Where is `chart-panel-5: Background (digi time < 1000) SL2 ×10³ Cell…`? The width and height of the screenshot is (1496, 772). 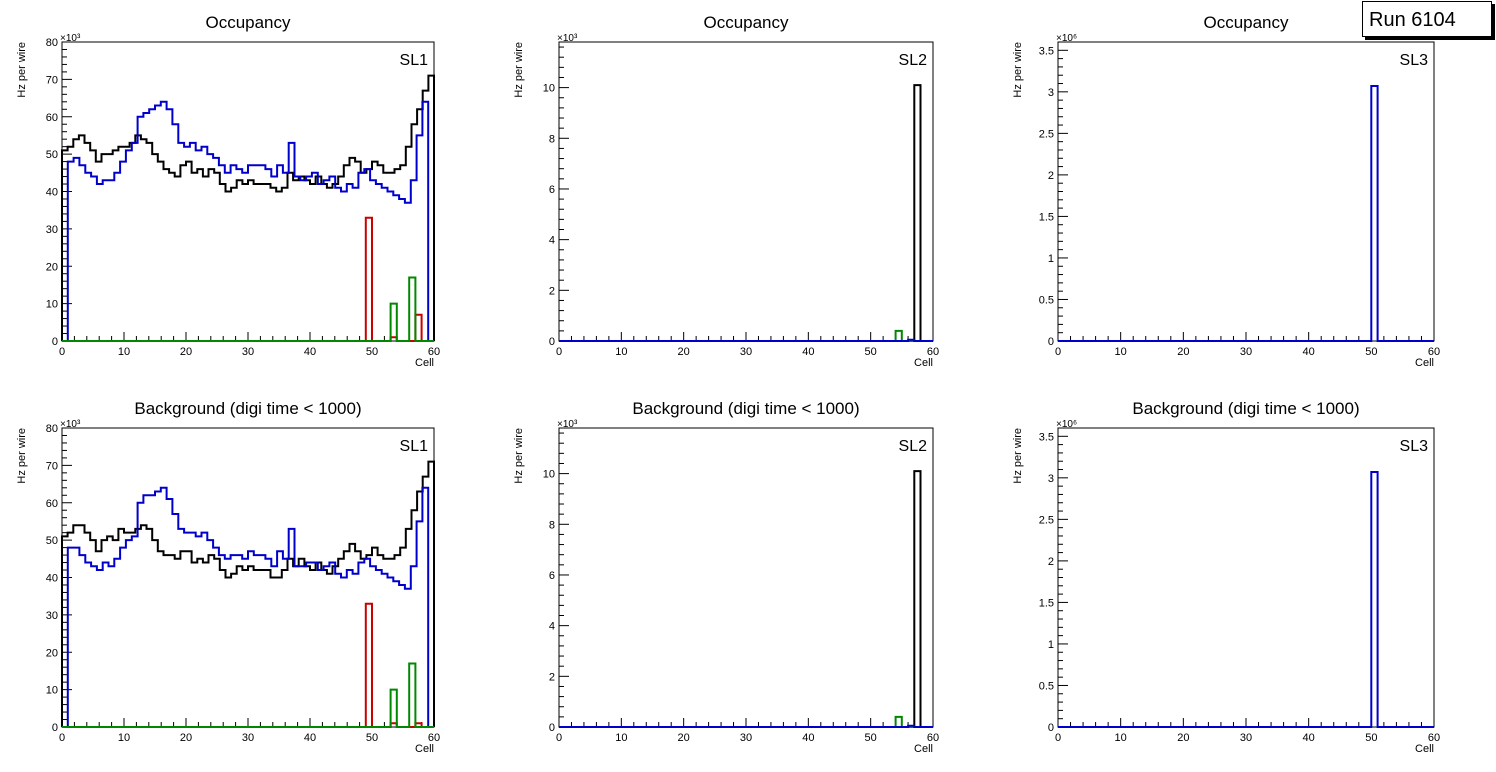 chart-panel-5: Background (digi time < 1000) SL2 ×10³ Cell… is located at coordinates (726, 577).